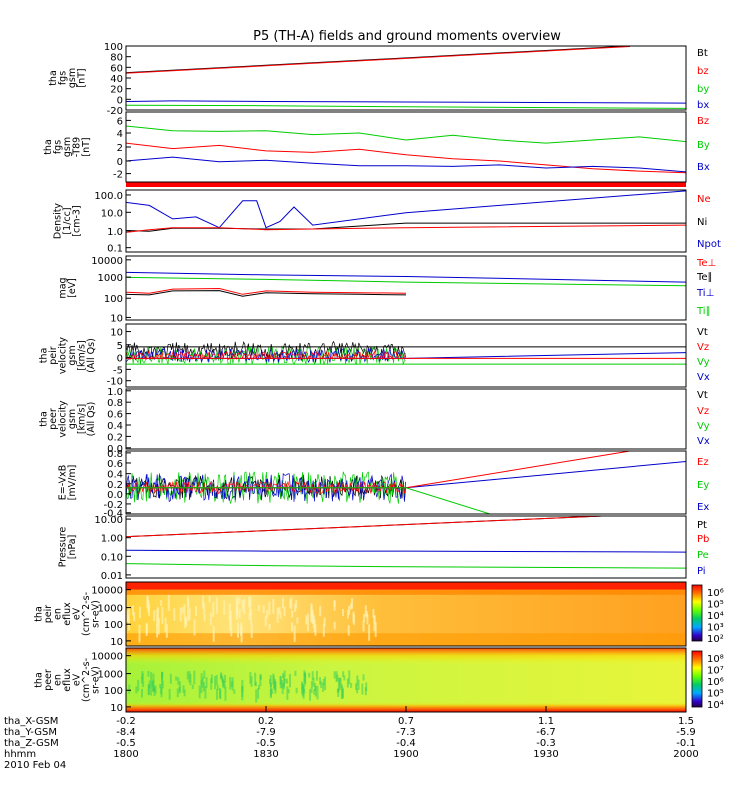  I want to click on heatmap-low-energy-band, so click(406, 639).